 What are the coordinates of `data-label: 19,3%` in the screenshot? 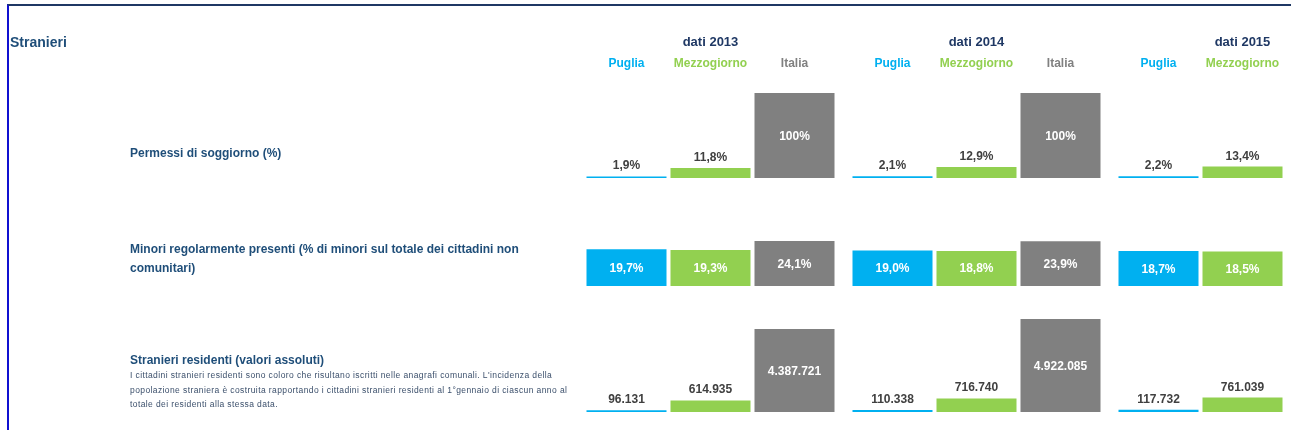 It's located at (710, 267).